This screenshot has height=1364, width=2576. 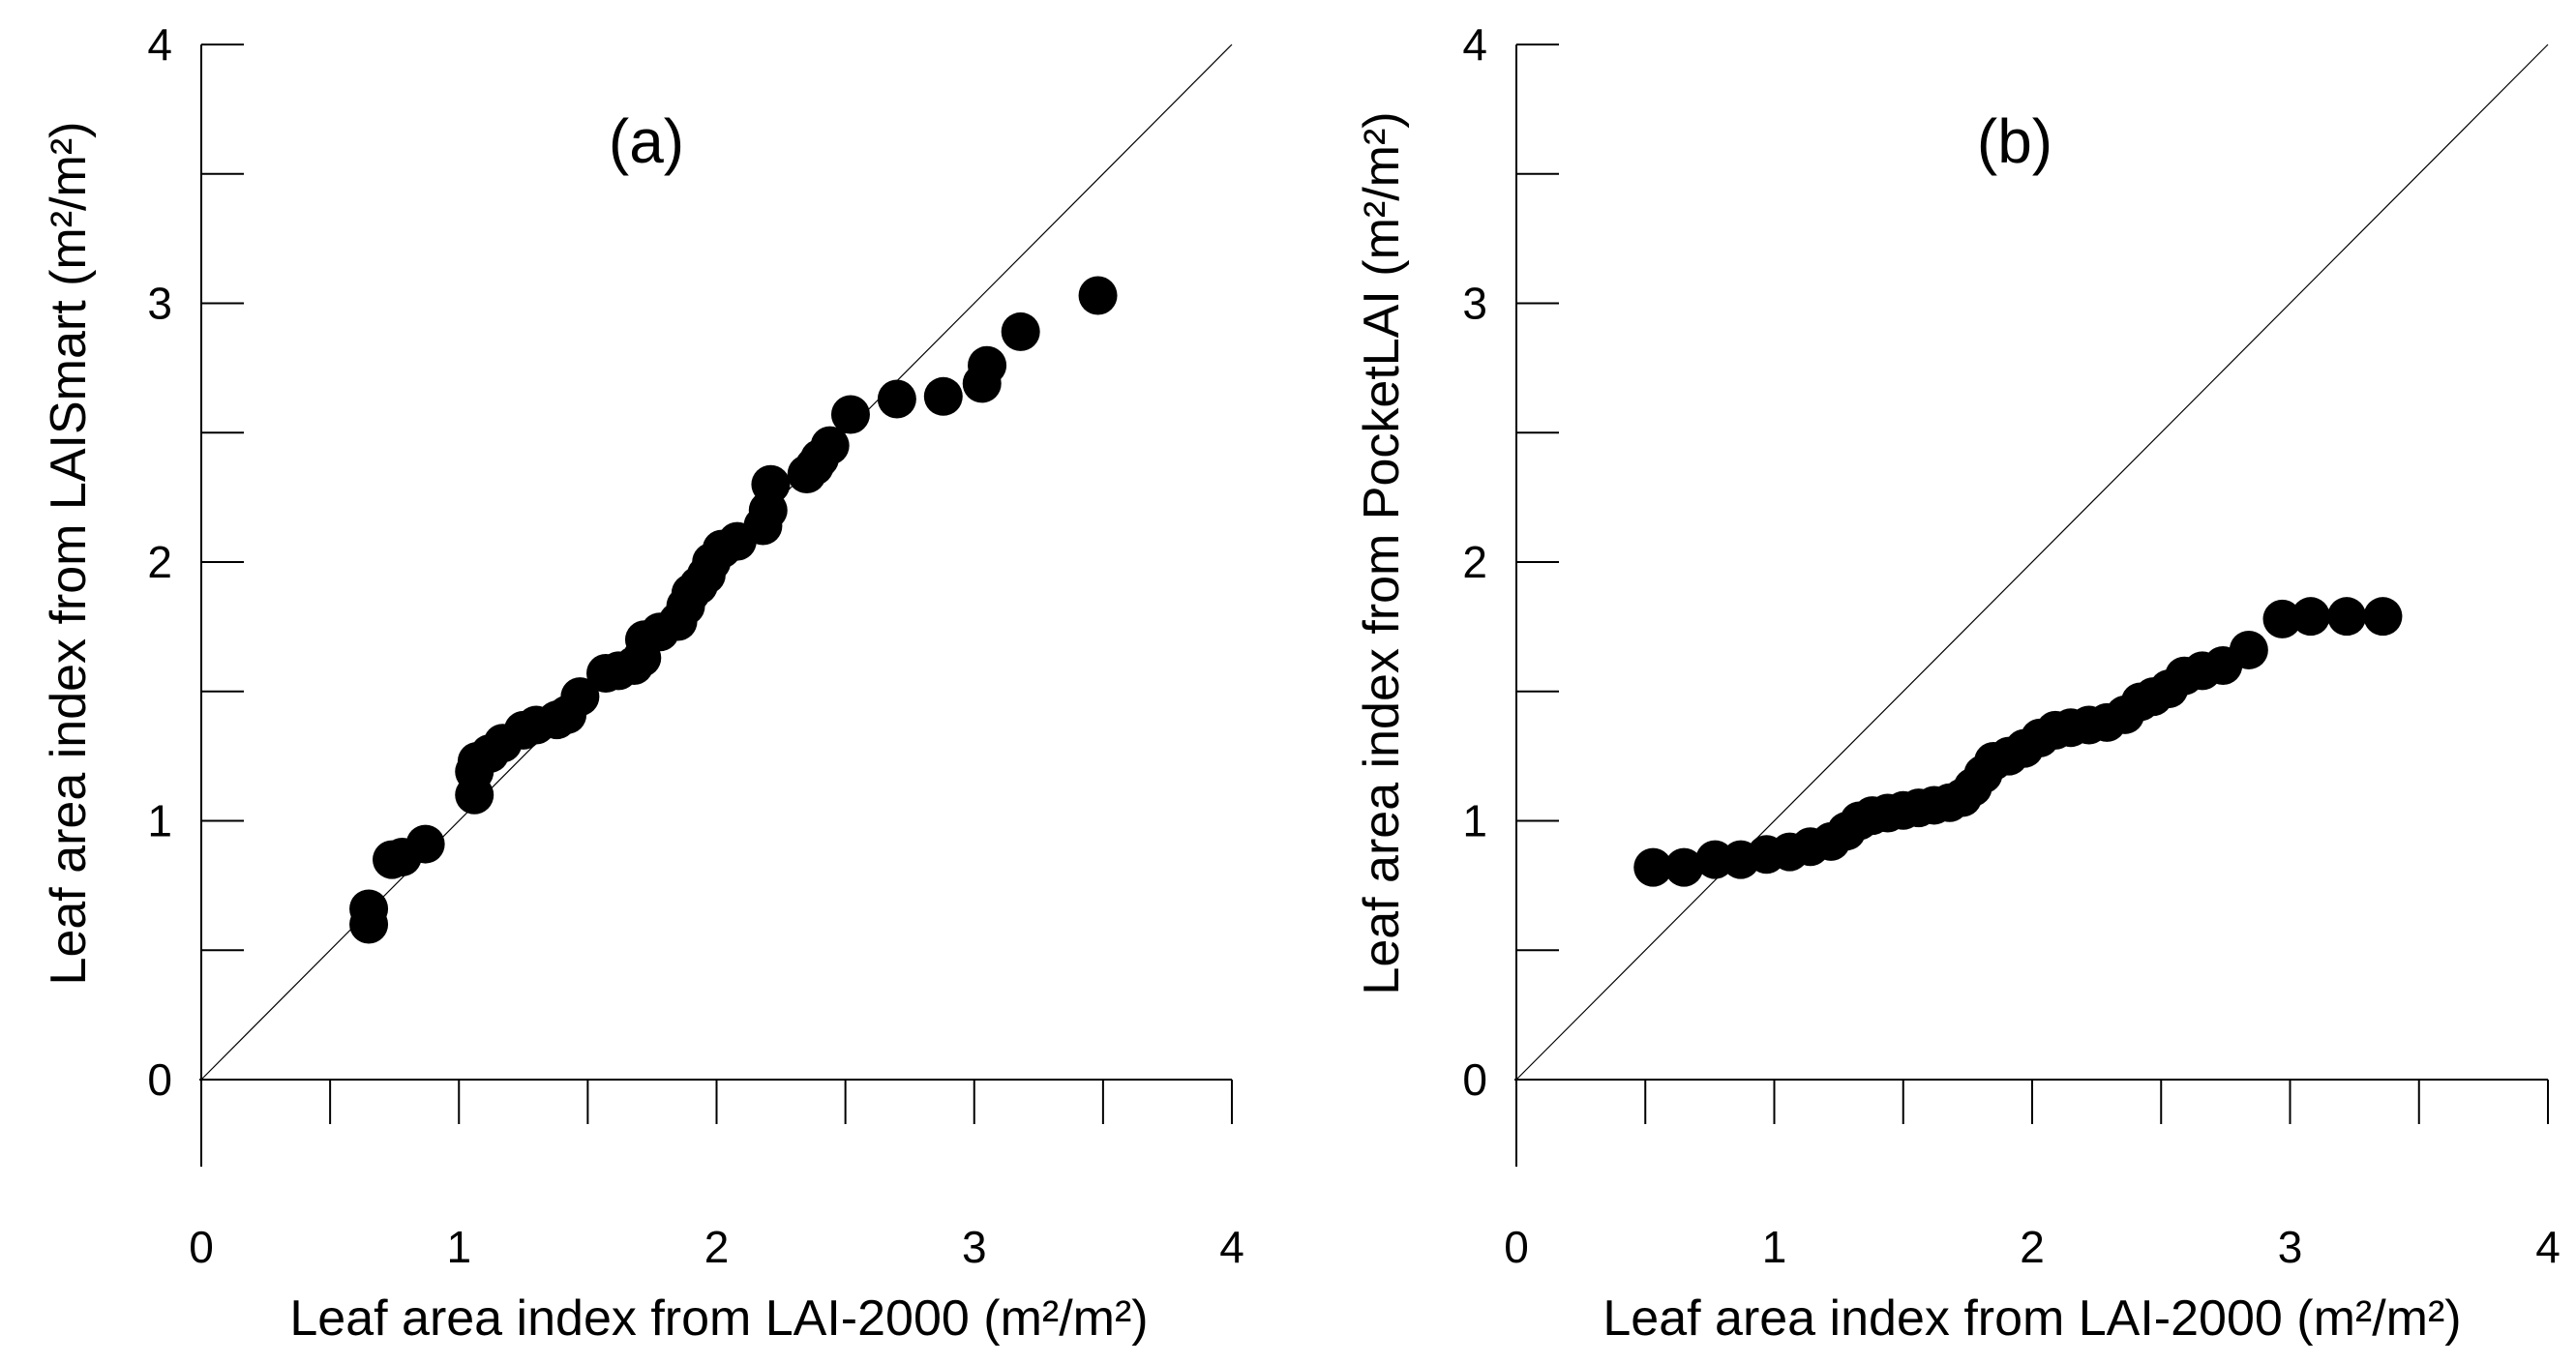 I want to click on data-points-b, so click(x=2018, y=742).